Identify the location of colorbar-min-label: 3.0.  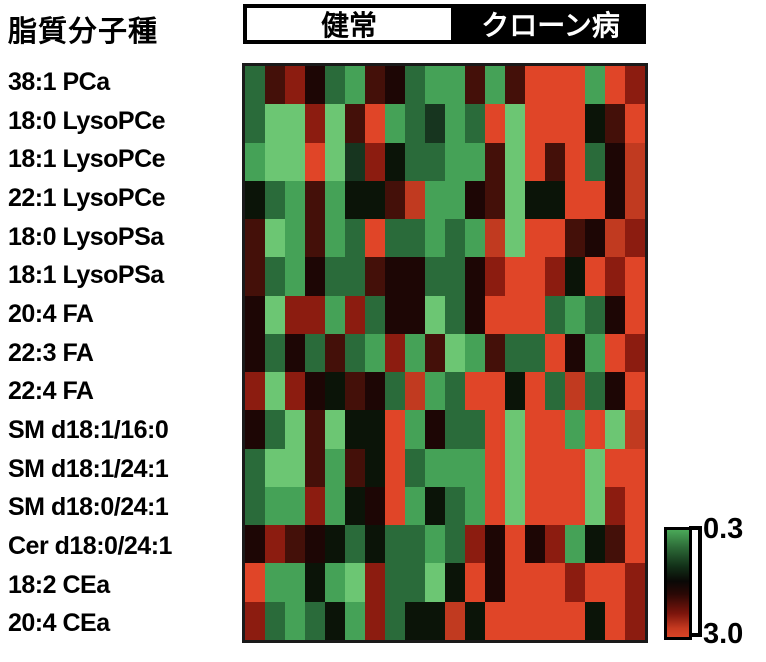
(723, 634).